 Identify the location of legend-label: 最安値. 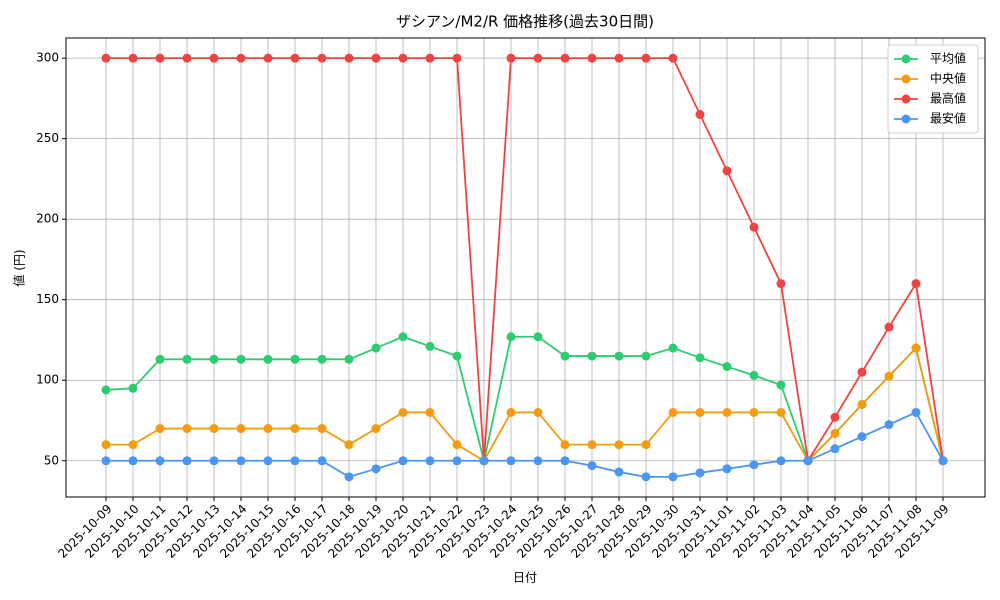
(948, 118).